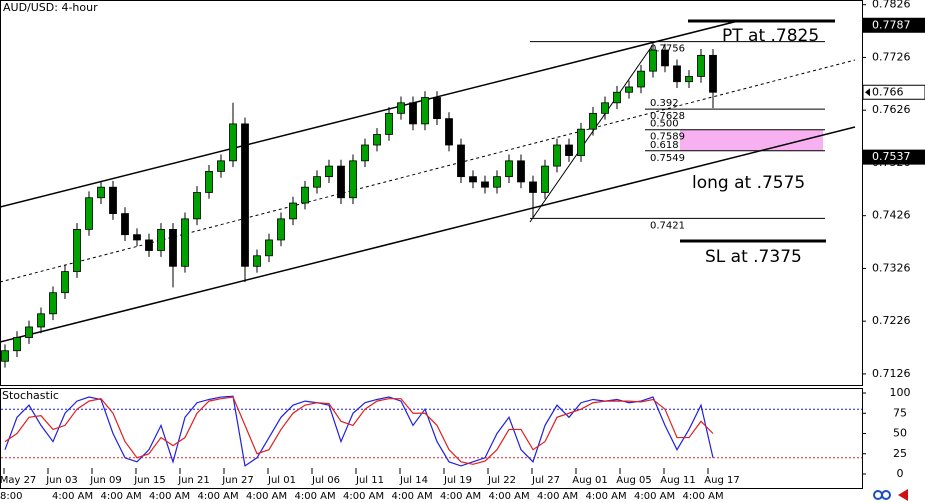 The height and width of the screenshot is (503, 925). What do you see at coordinates (751, 140) in the screenshot?
I see `entry-zone` at bounding box center [751, 140].